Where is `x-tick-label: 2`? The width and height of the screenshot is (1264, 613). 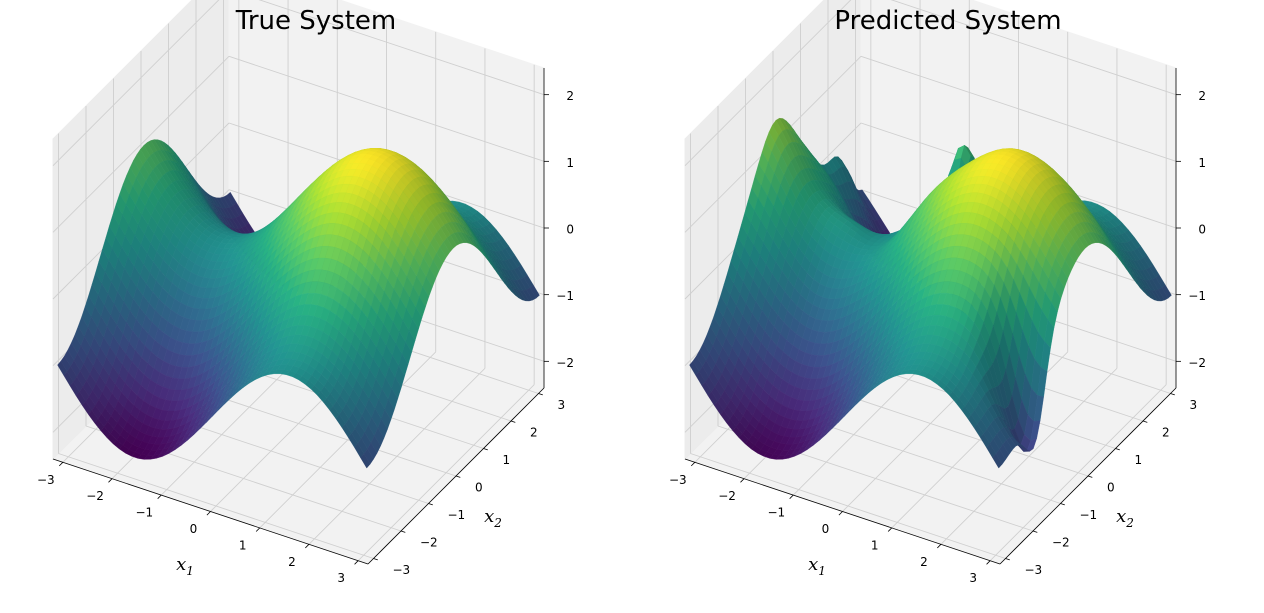 x-tick-label: 2 is located at coordinates (292, 562).